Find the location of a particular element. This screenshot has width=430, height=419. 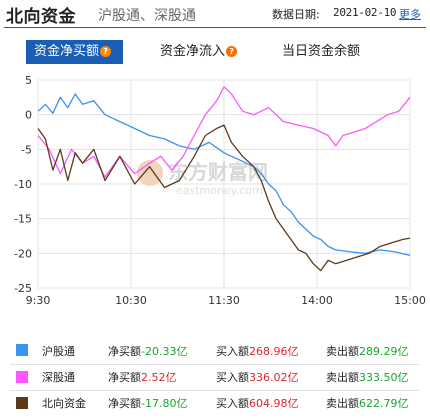

legend-row-sgt: 深股通 净买额2.52亿 买入额336.02亿 卖出额333.50亿 is located at coordinates (215, 377).